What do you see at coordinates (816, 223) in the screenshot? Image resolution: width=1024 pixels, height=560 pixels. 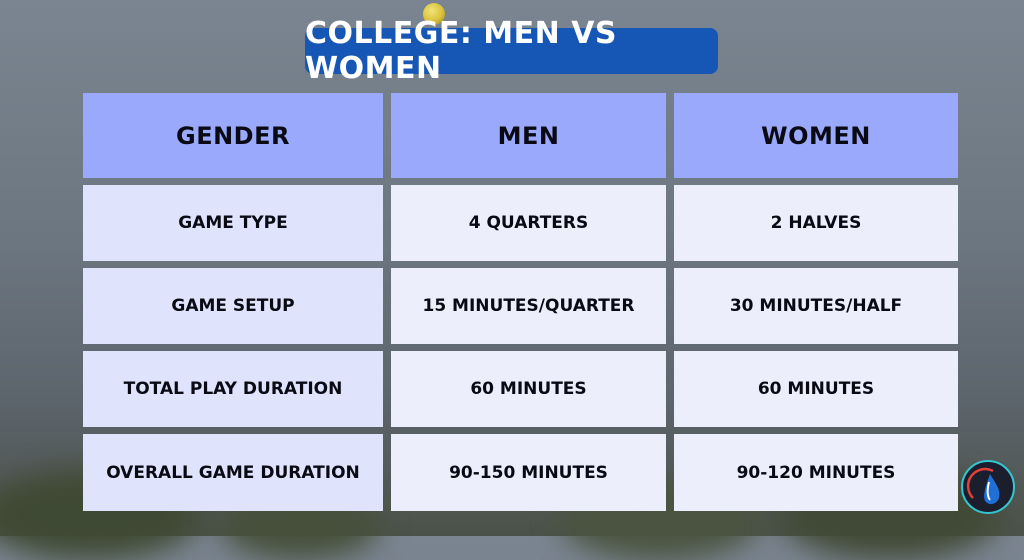 I see `cell-women-game-type: 2 Halves` at bounding box center [816, 223].